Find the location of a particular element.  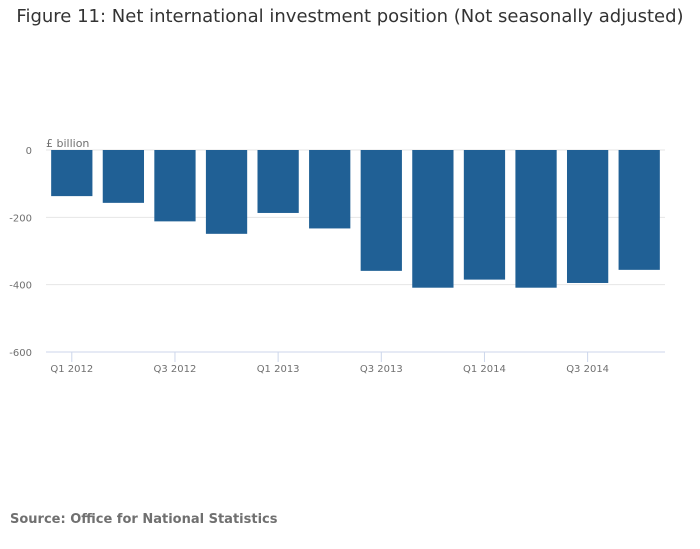

x-tick-label: Q3 2014 is located at coordinates (587, 369).